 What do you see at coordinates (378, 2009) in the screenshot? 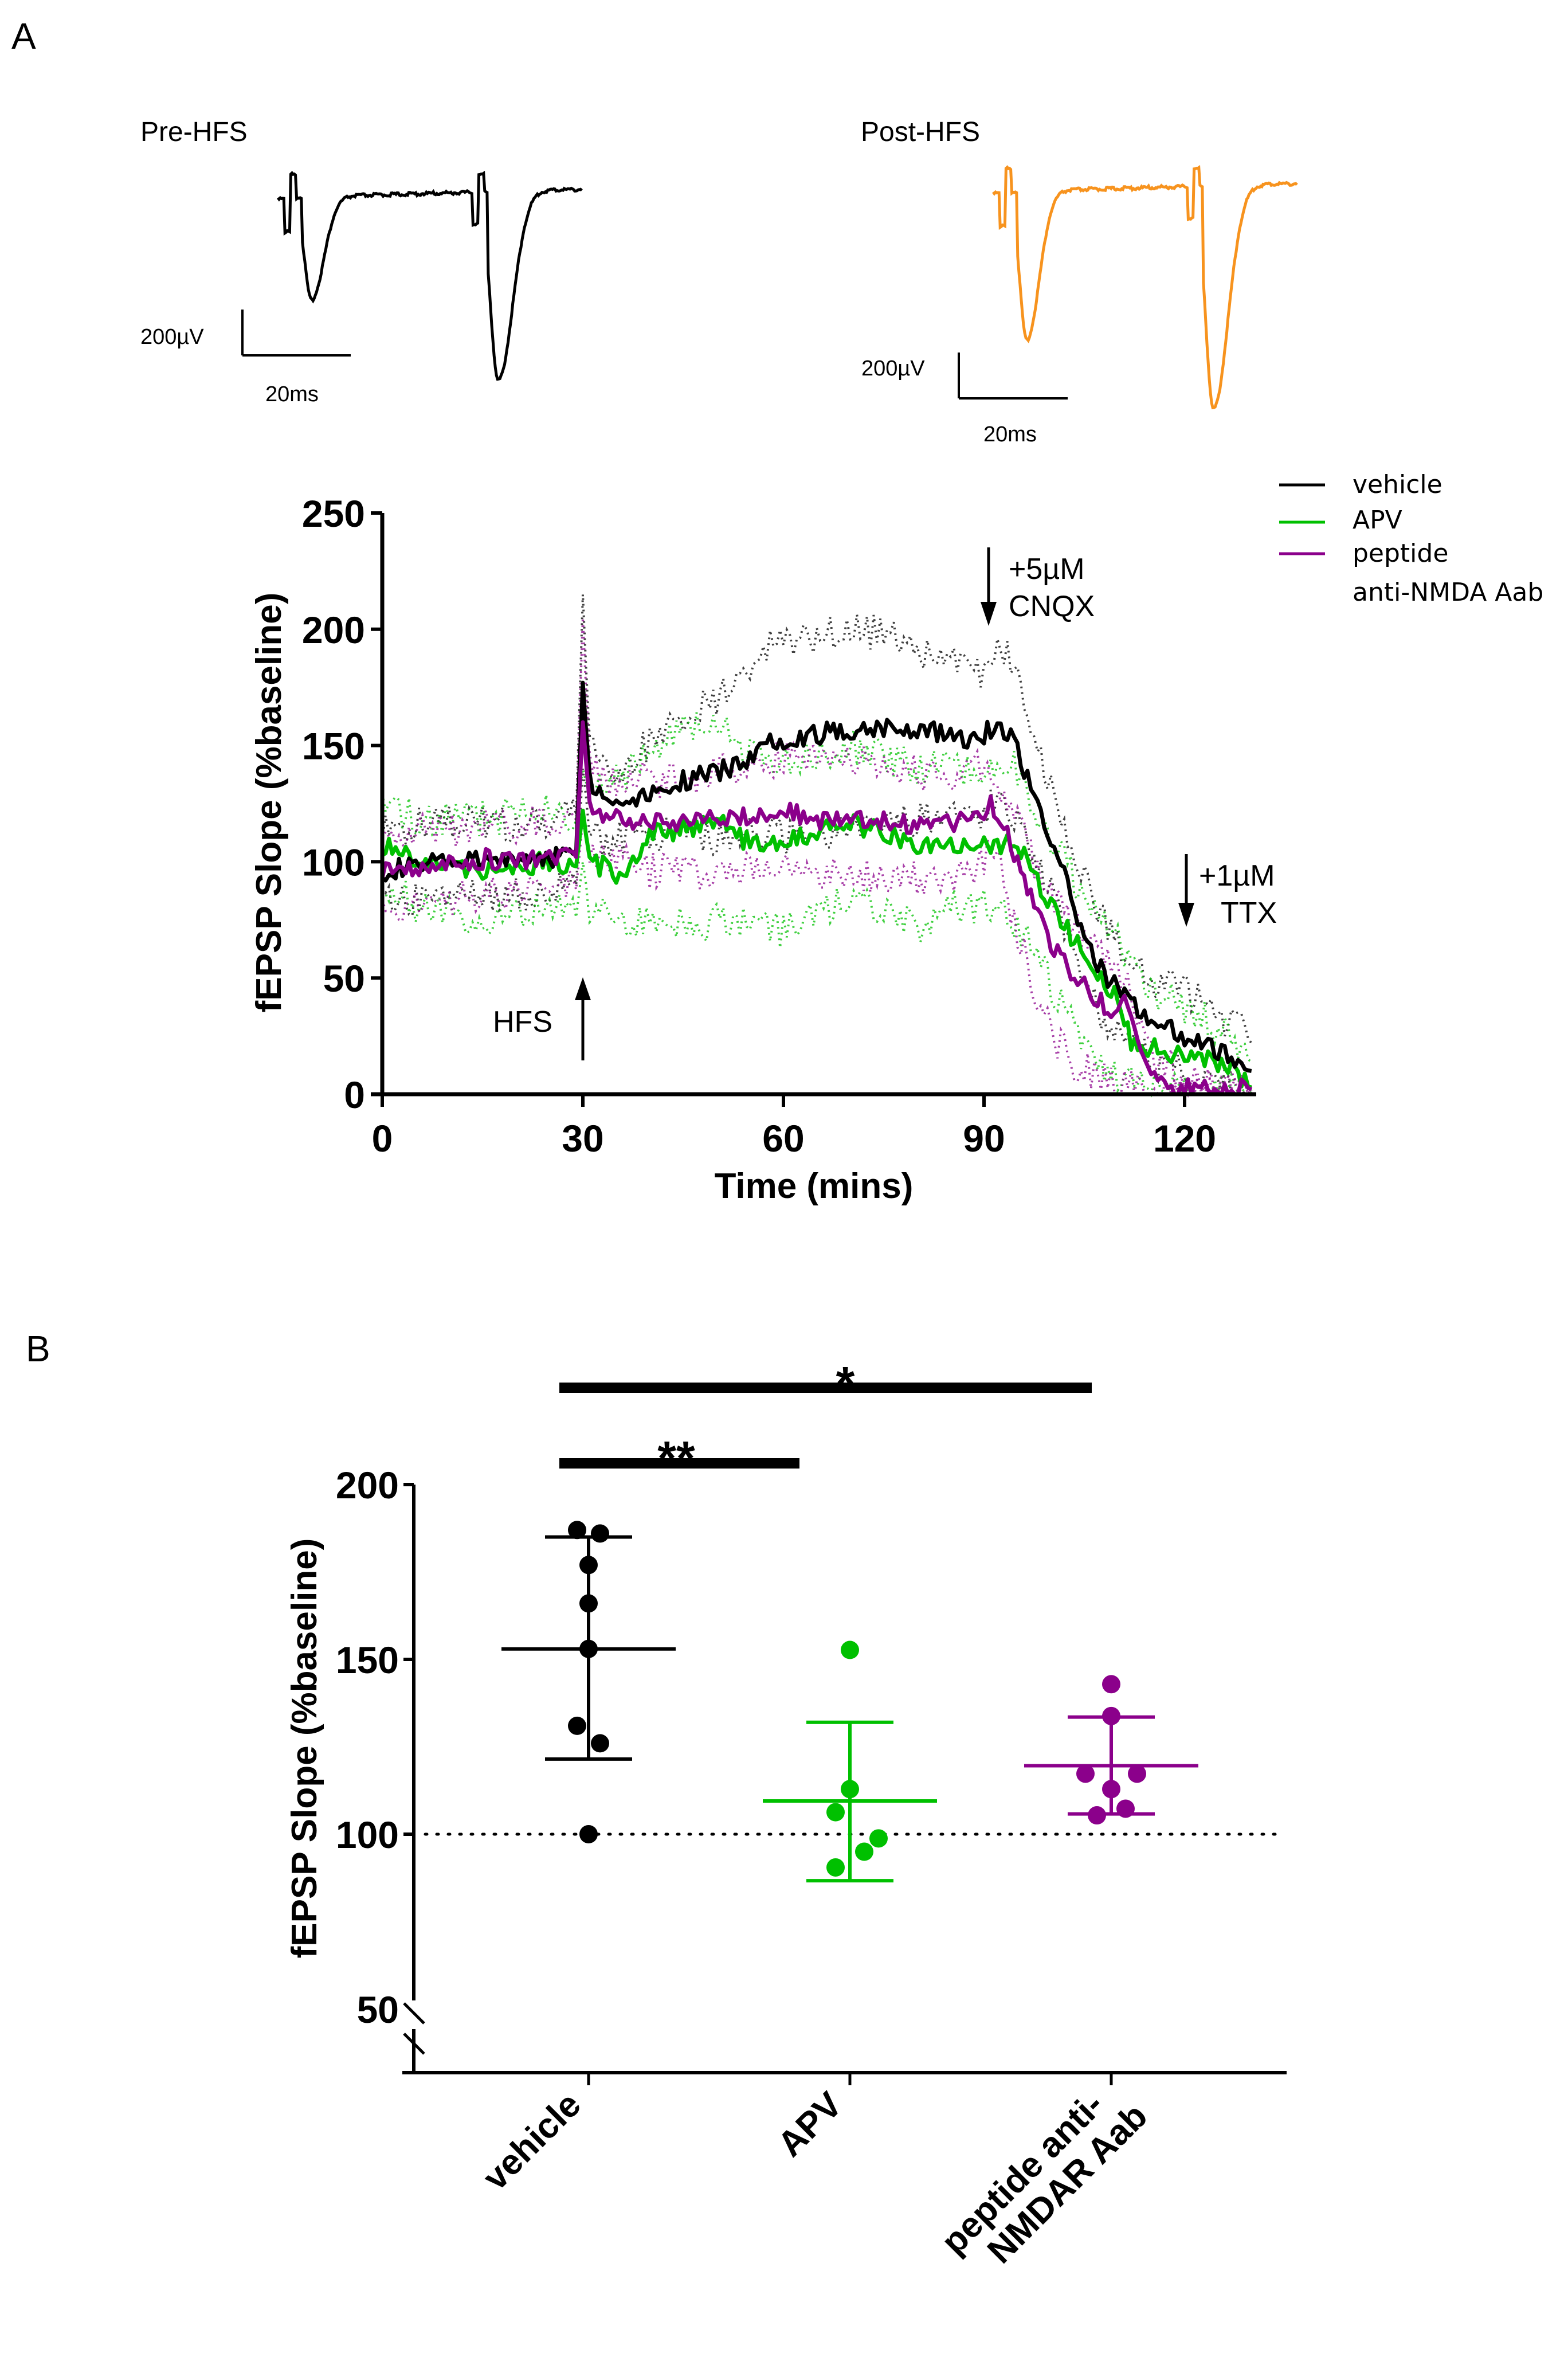
I see `y-tick-label: 50` at bounding box center [378, 2009].